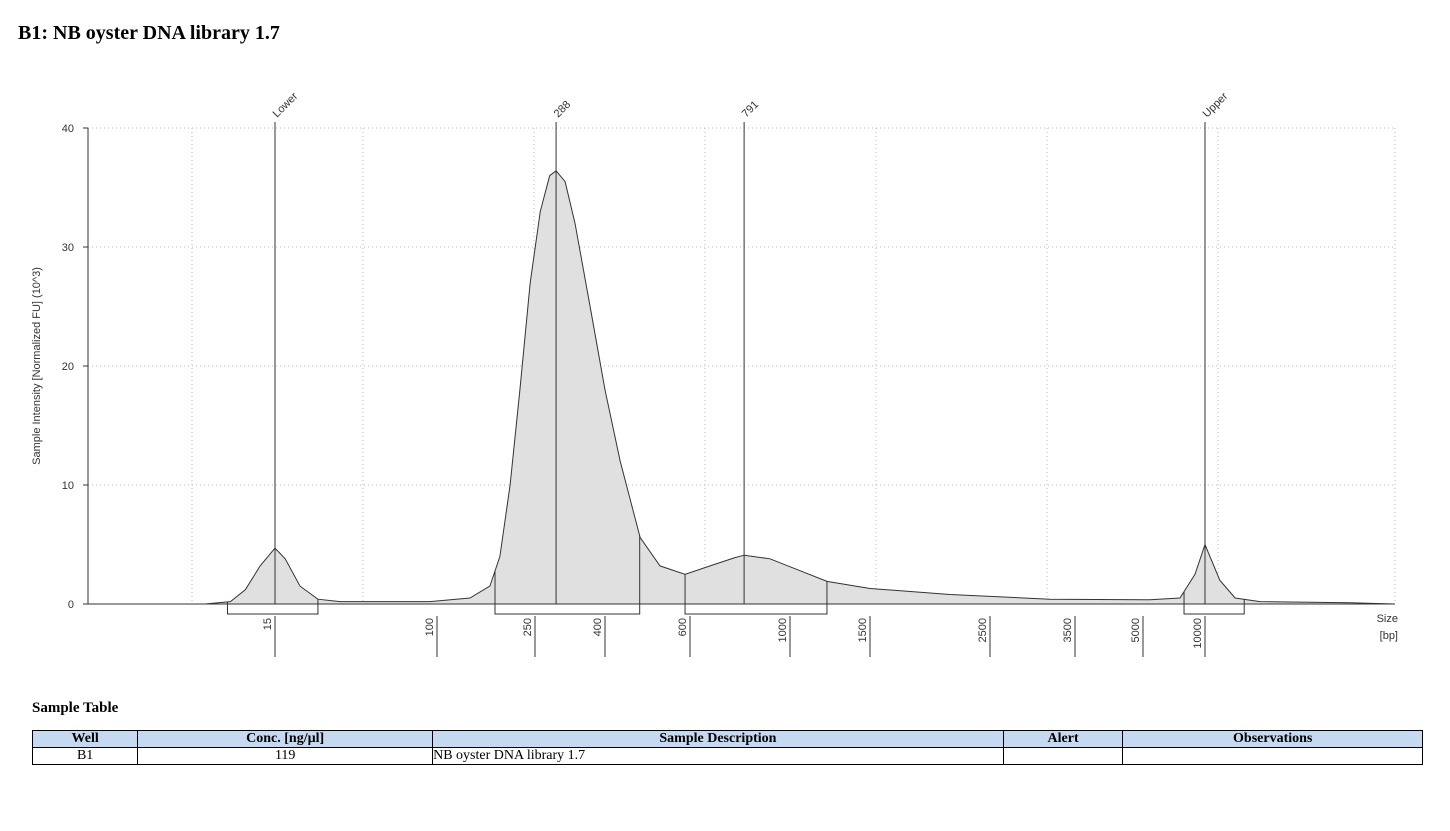 The width and height of the screenshot is (1450, 831). Describe the element at coordinates (1272, 739) in the screenshot. I see `header-cell: Observations` at that location.